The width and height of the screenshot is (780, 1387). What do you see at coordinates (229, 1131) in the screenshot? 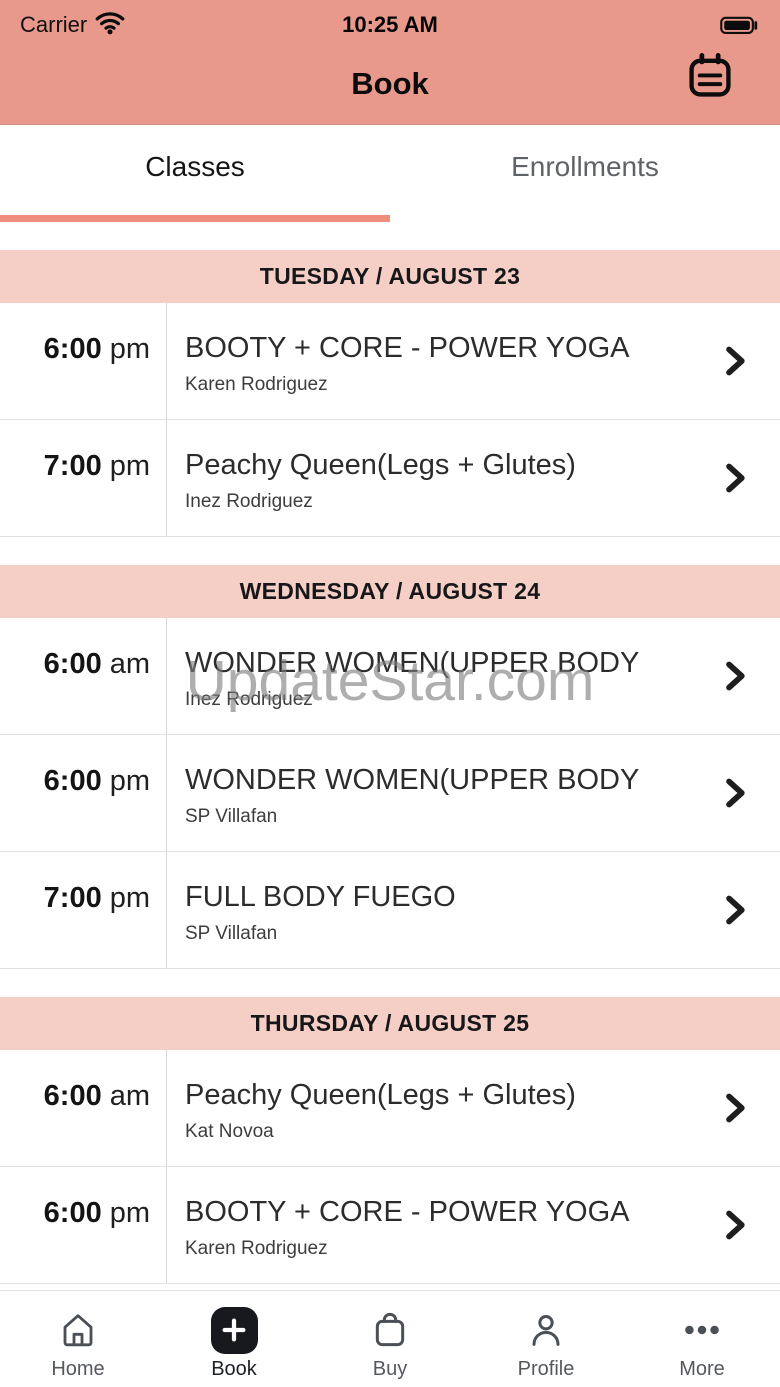
I see `class-instructor: Kat Novoa` at bounding box center [229, 1131].